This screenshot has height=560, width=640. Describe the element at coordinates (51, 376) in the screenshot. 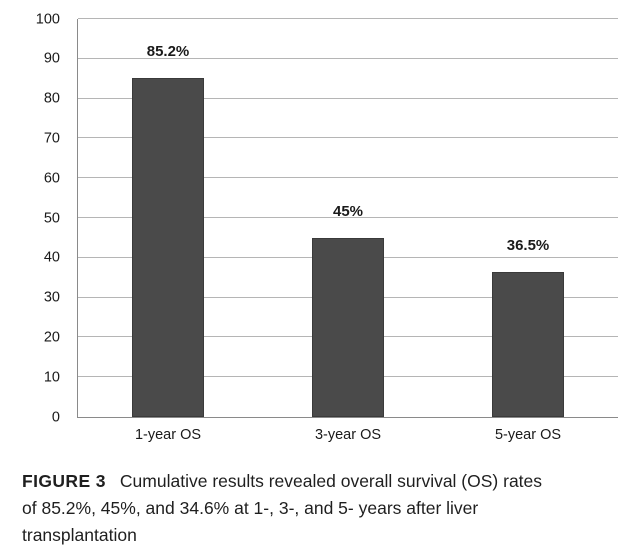

I see `y-tick-label: 10` at that location.